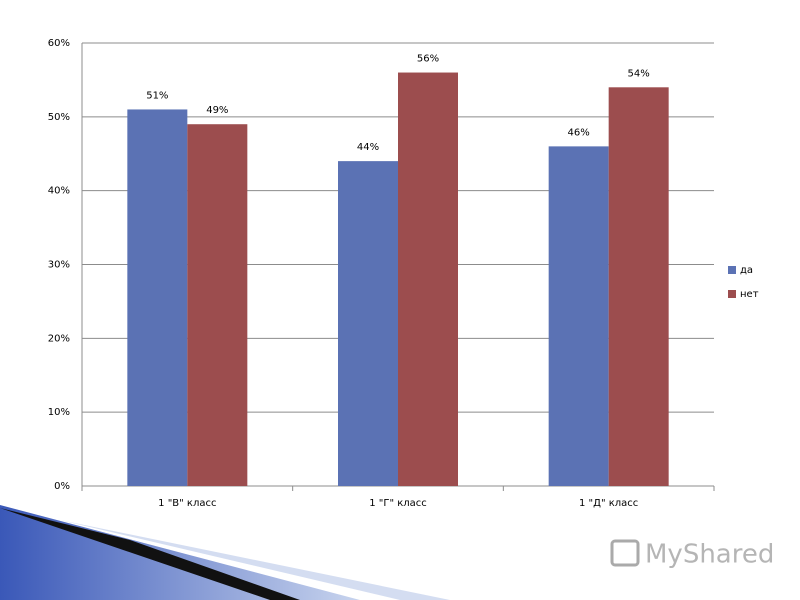  What do you see at coordinates (59, 43) in the screenshot?
I see `y-tick-label: 60%` at bounding box center [59, 43].